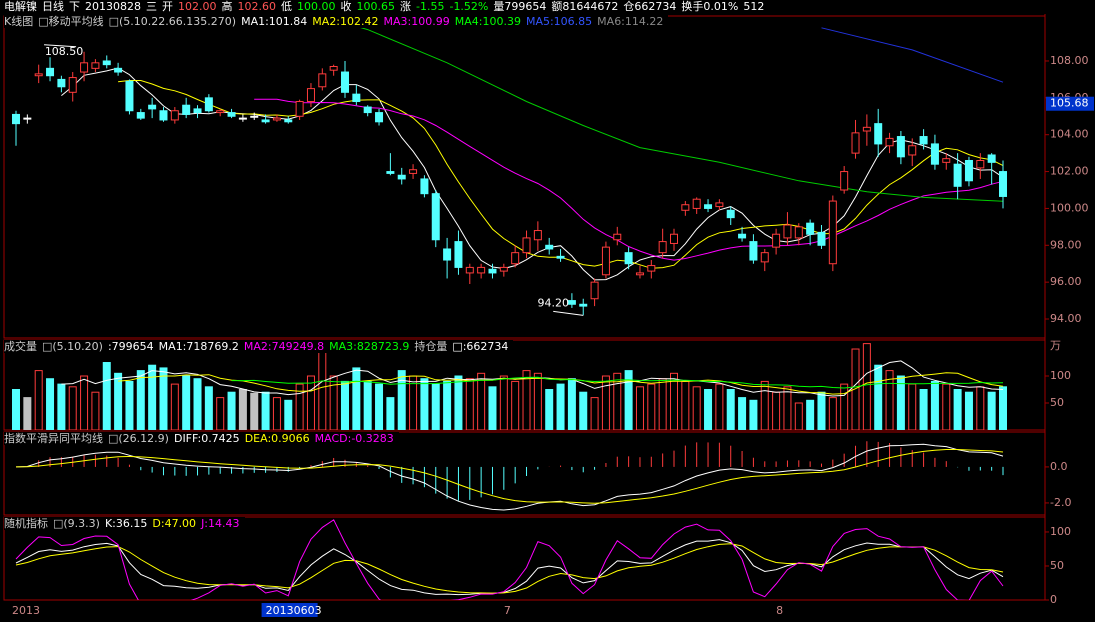  I want to click on header-field: -1.52%, so click(469, 6).